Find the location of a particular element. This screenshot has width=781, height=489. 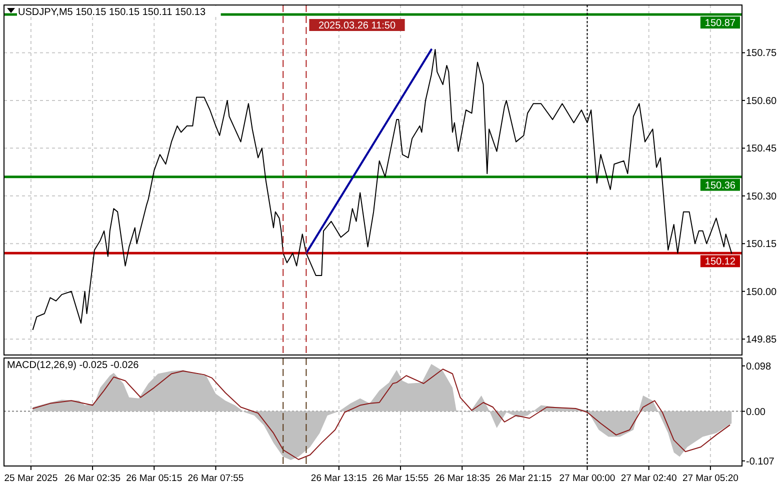

y-tick-label: 150.75 is located at coordinates (762, 54).